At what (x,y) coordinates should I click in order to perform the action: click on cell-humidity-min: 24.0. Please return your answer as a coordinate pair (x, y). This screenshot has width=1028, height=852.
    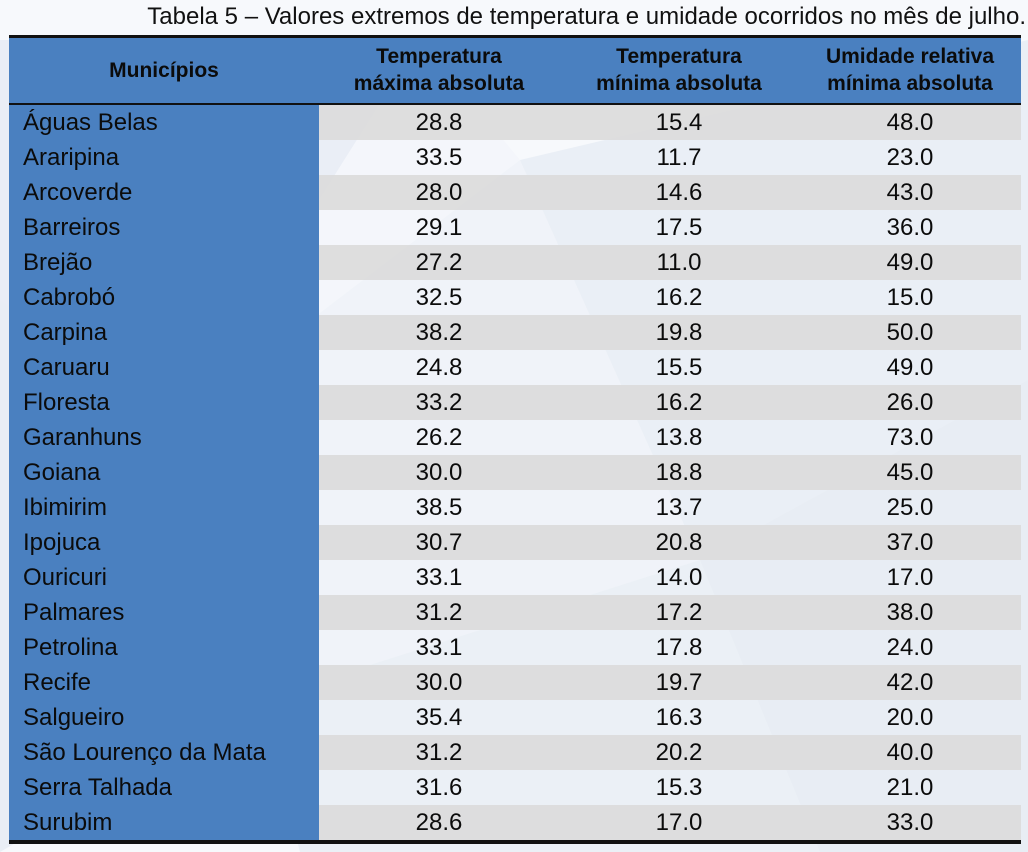
    Looking at the image, I should click on (910, 647).